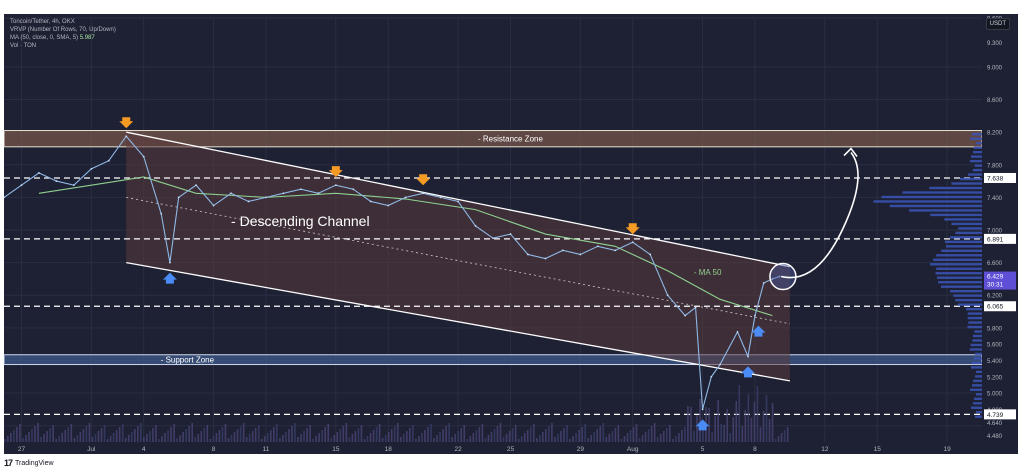 The width and height of the screenshot is (1024, 474). I want to click on currency-button: USDT, so click(997, 24).